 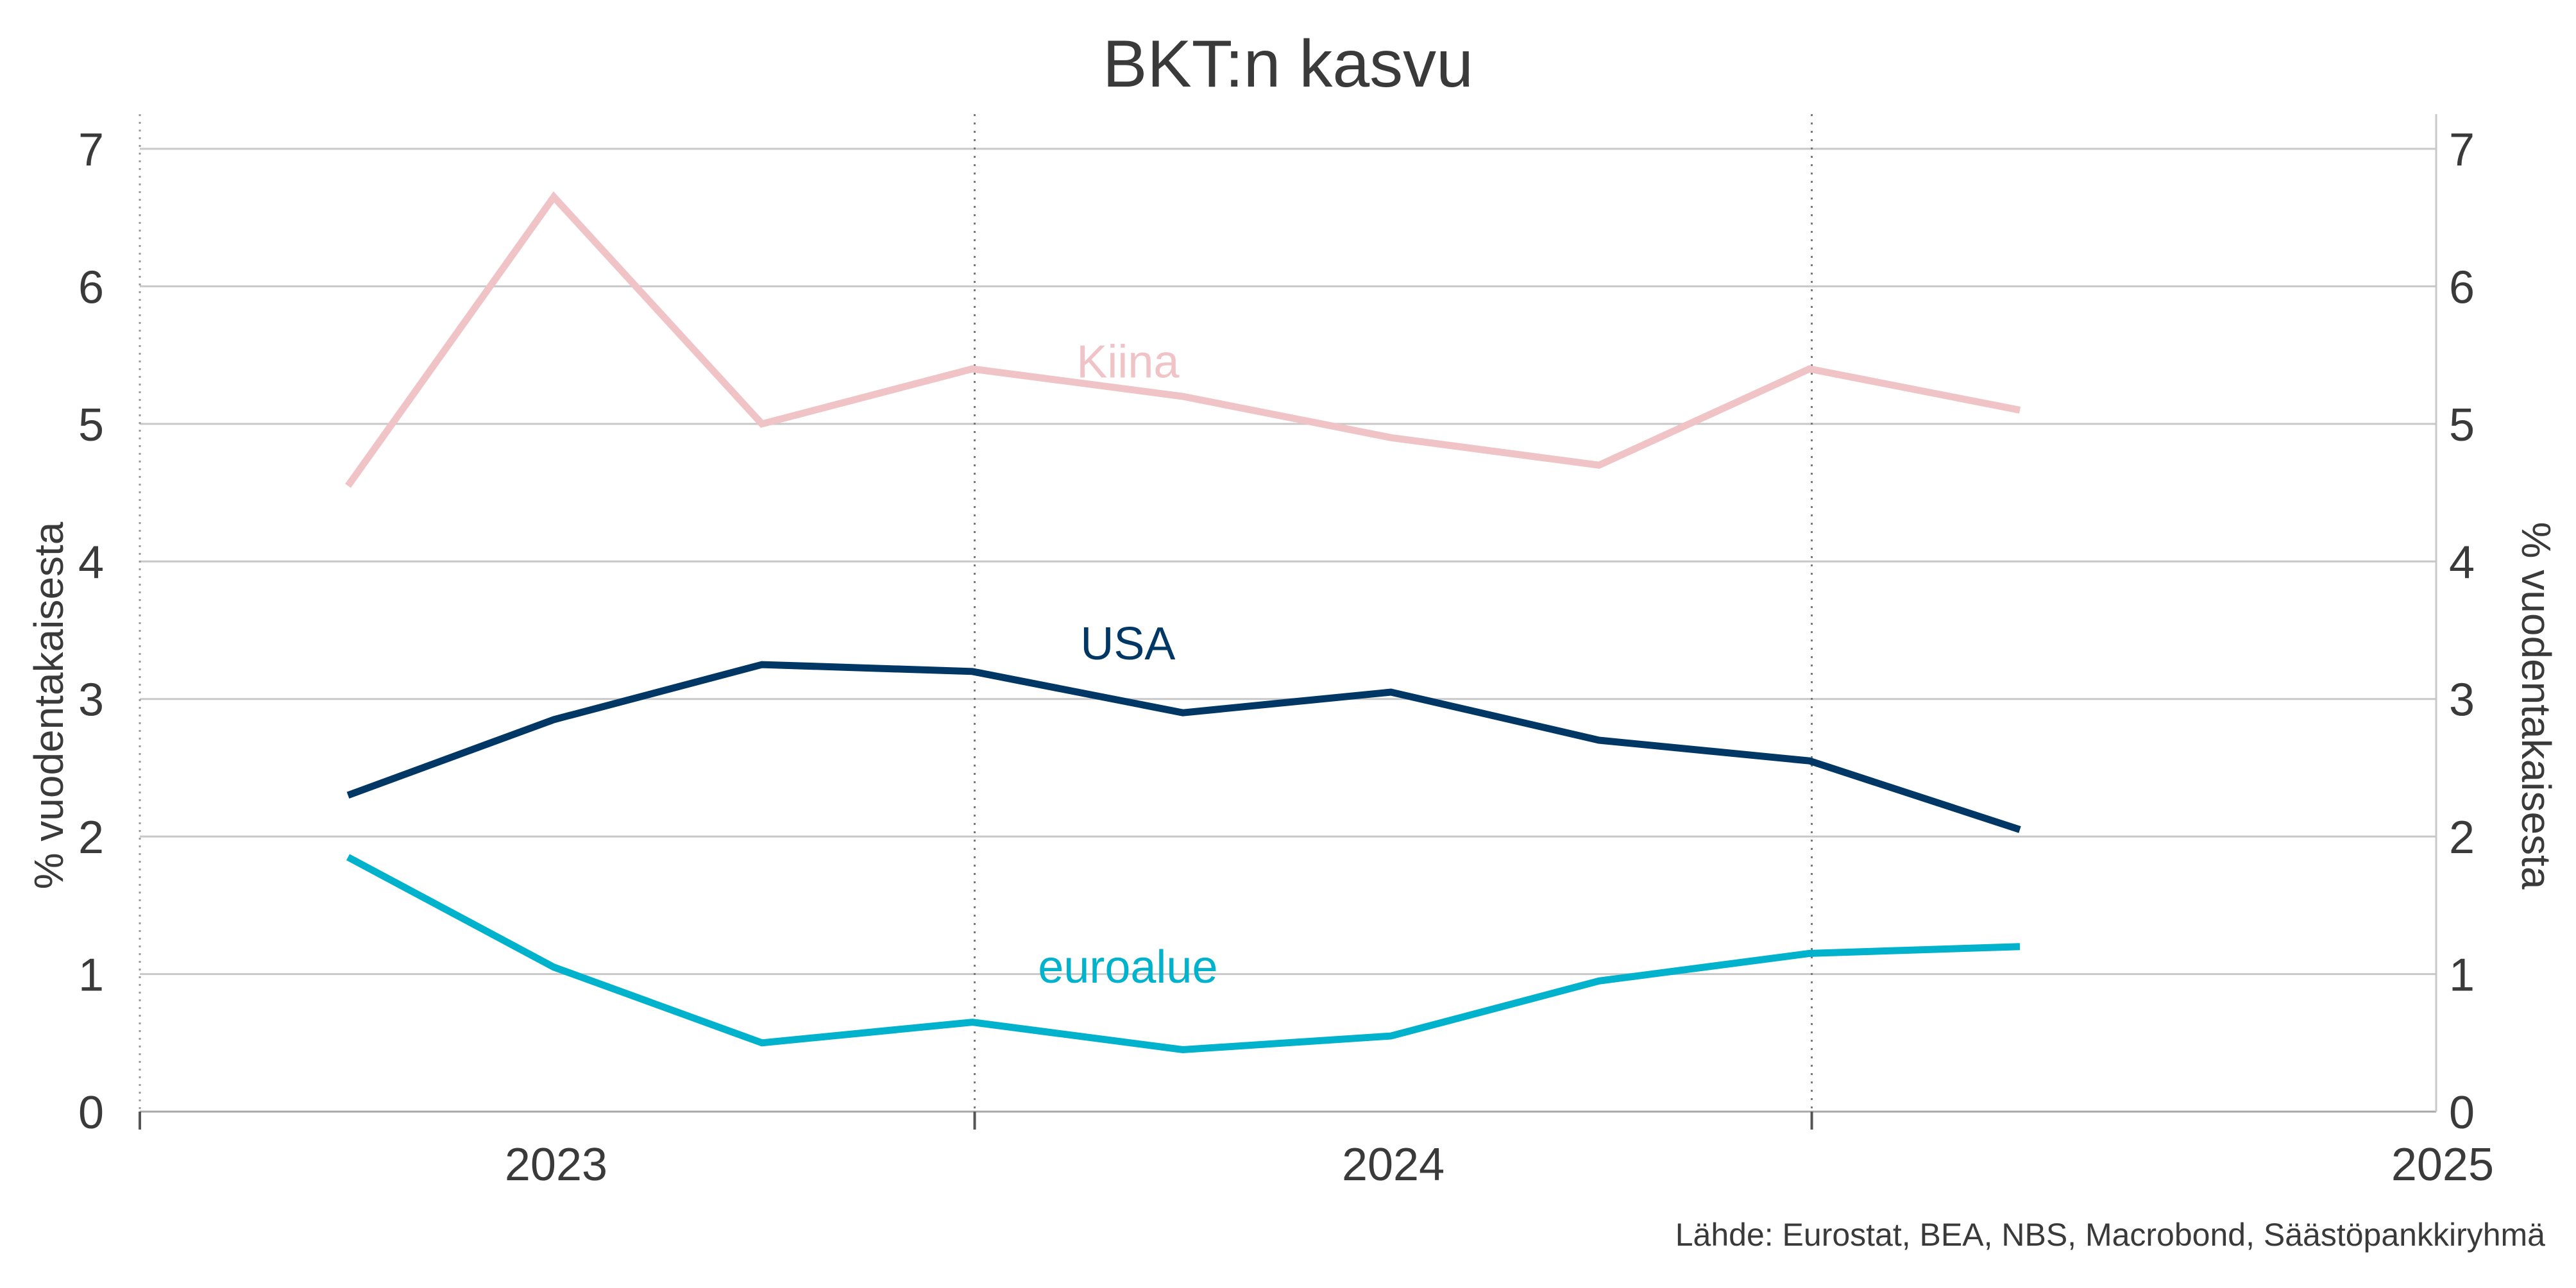 What do you see at coordinates (2462, 425) in the screenshot?
I see `y-tick-label-right: 5` at bounding box center [2462, 425].